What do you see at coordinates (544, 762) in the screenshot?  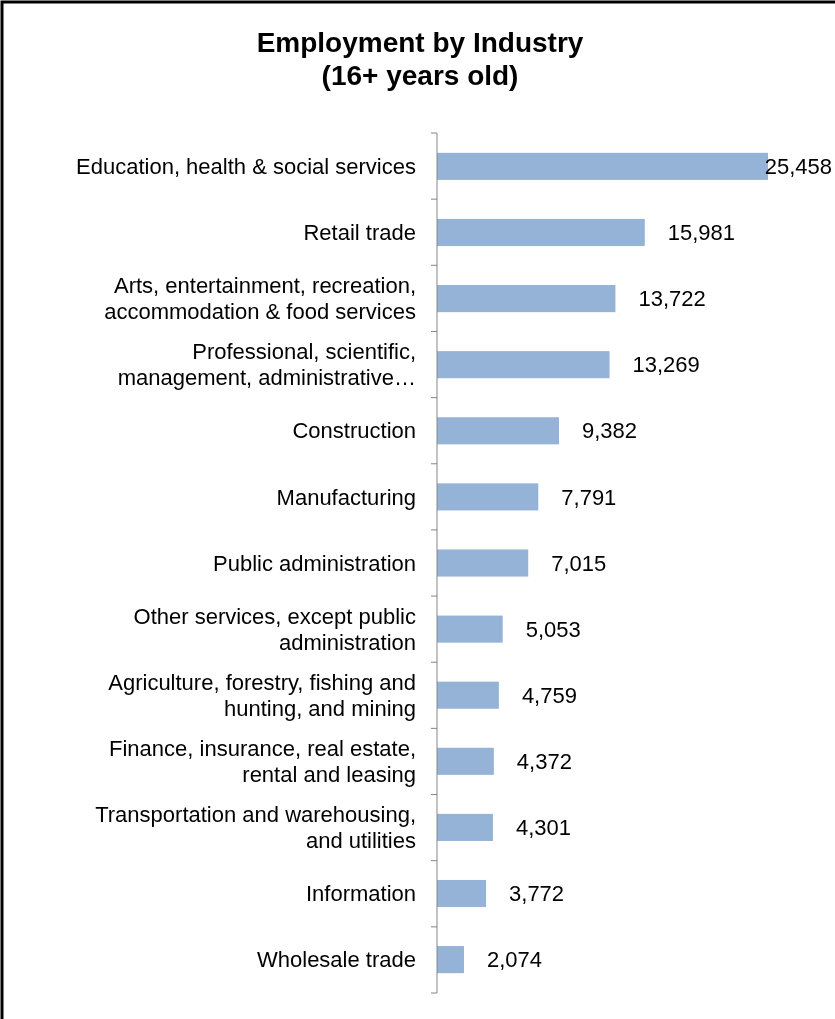 I see `data-label: 4,372` at bounding box center [544, 762].